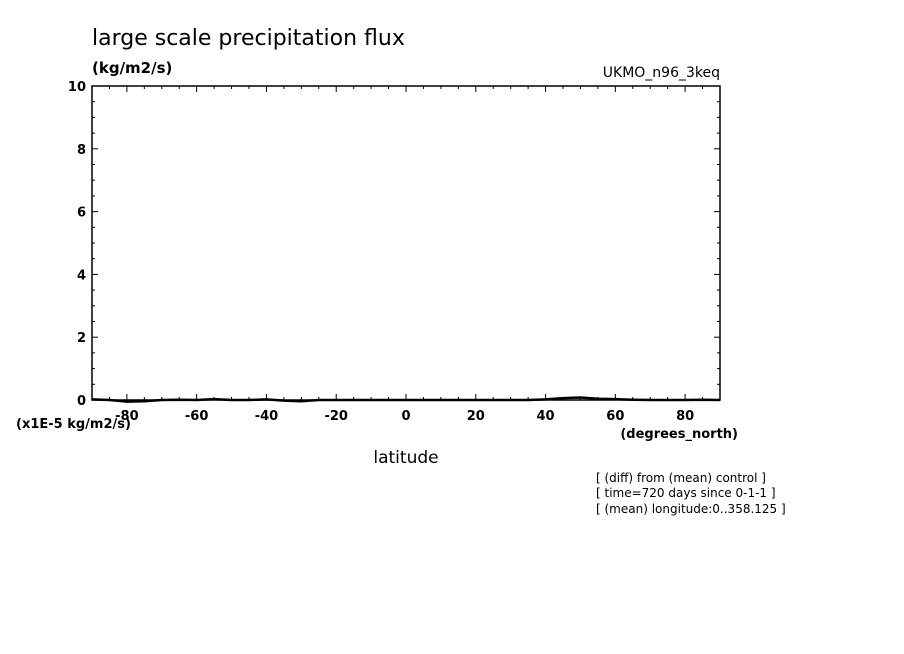 This screenshot has width=904, height=654. Describe the element at coordinates (127, 416) in the screenshot. I see `x-tick-label: -80` at that location.